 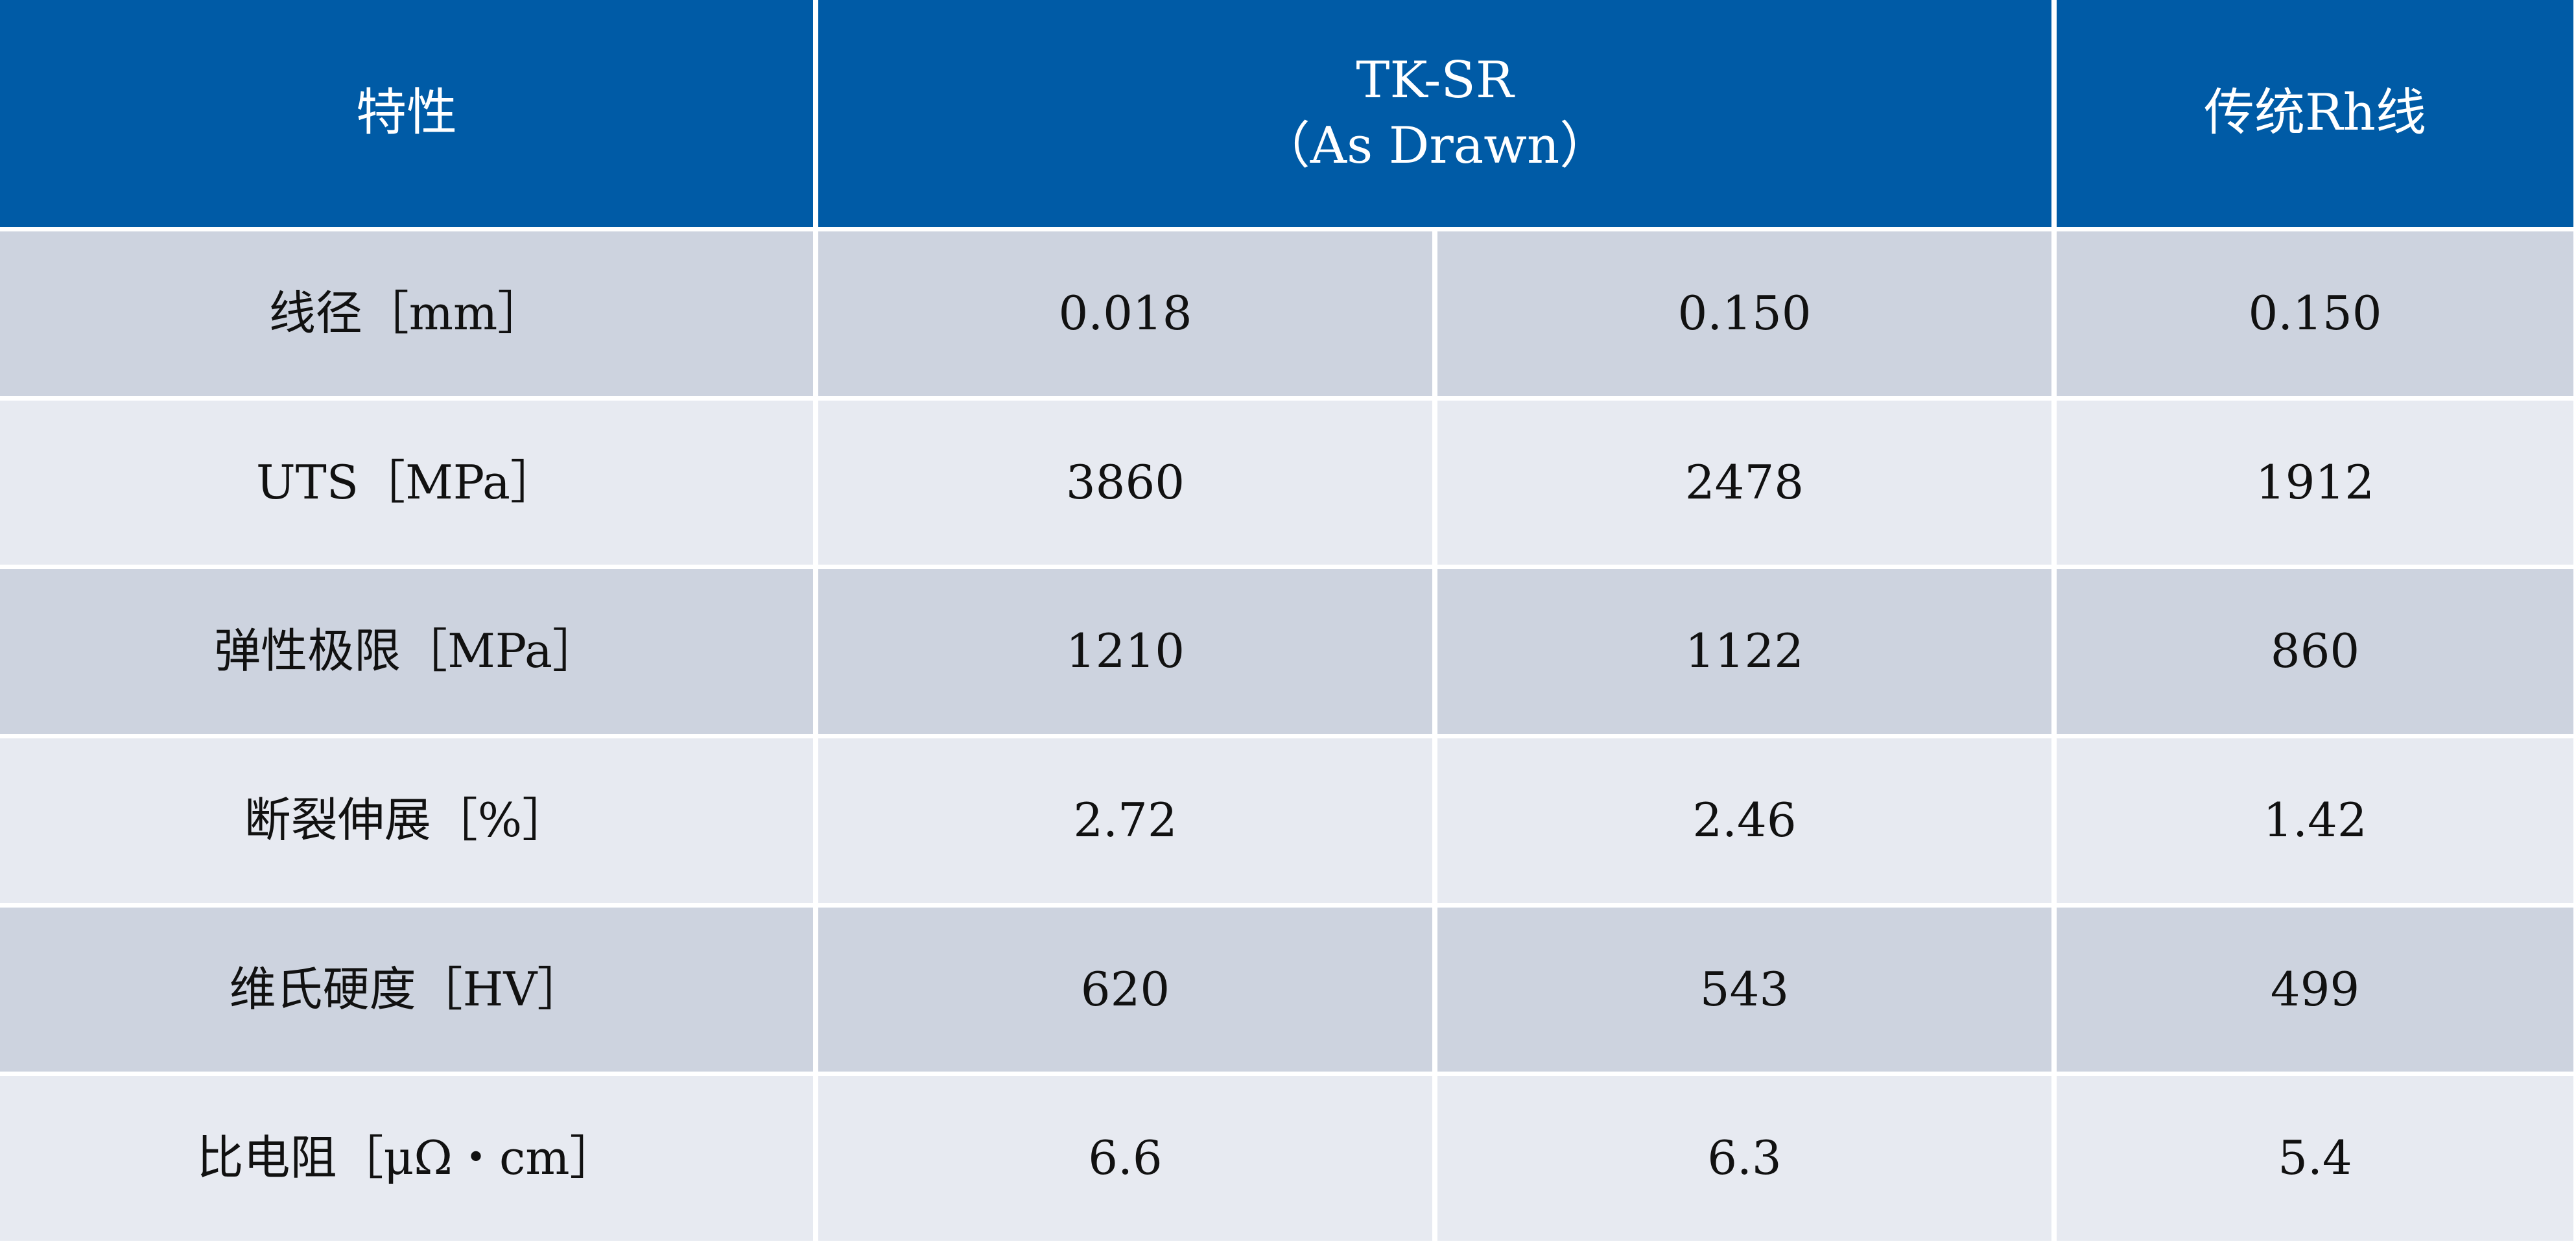 I want to click on table-cell: 6.3, so click(x=1744, y=1158).